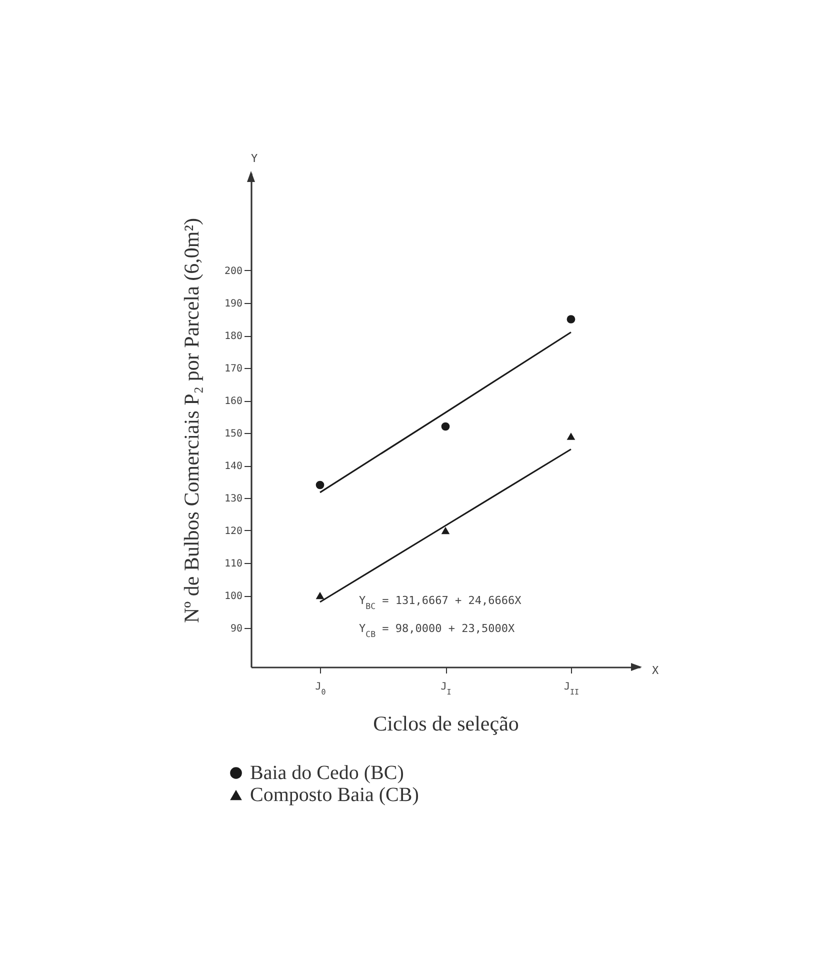 The image size is (827, 974). What do you see at coordinates (233, 271) in the screenshot?
I see `y-tick-label: 200` at bounding box center [233, 271].